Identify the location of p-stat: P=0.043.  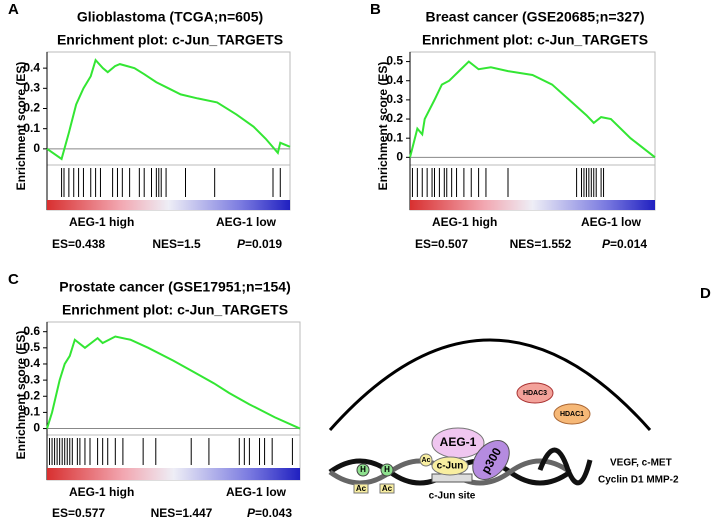
(269, 512).